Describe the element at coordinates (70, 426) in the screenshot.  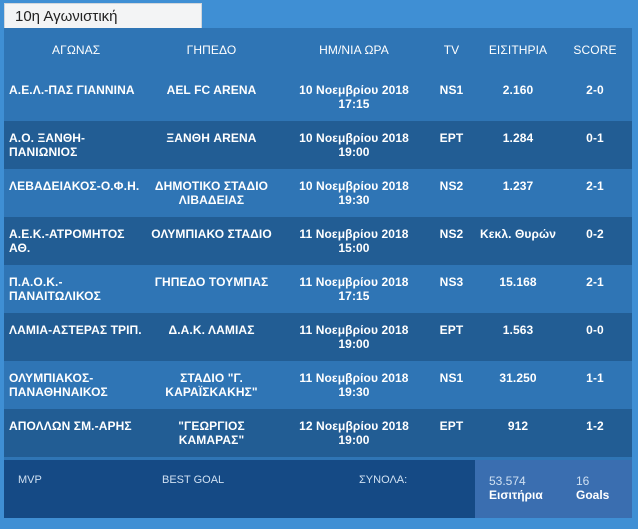
I see `cell-match-line1: ΑΠΟΛΛΩΝ ΣΜ.-ΑΡΗΣ` at that location.